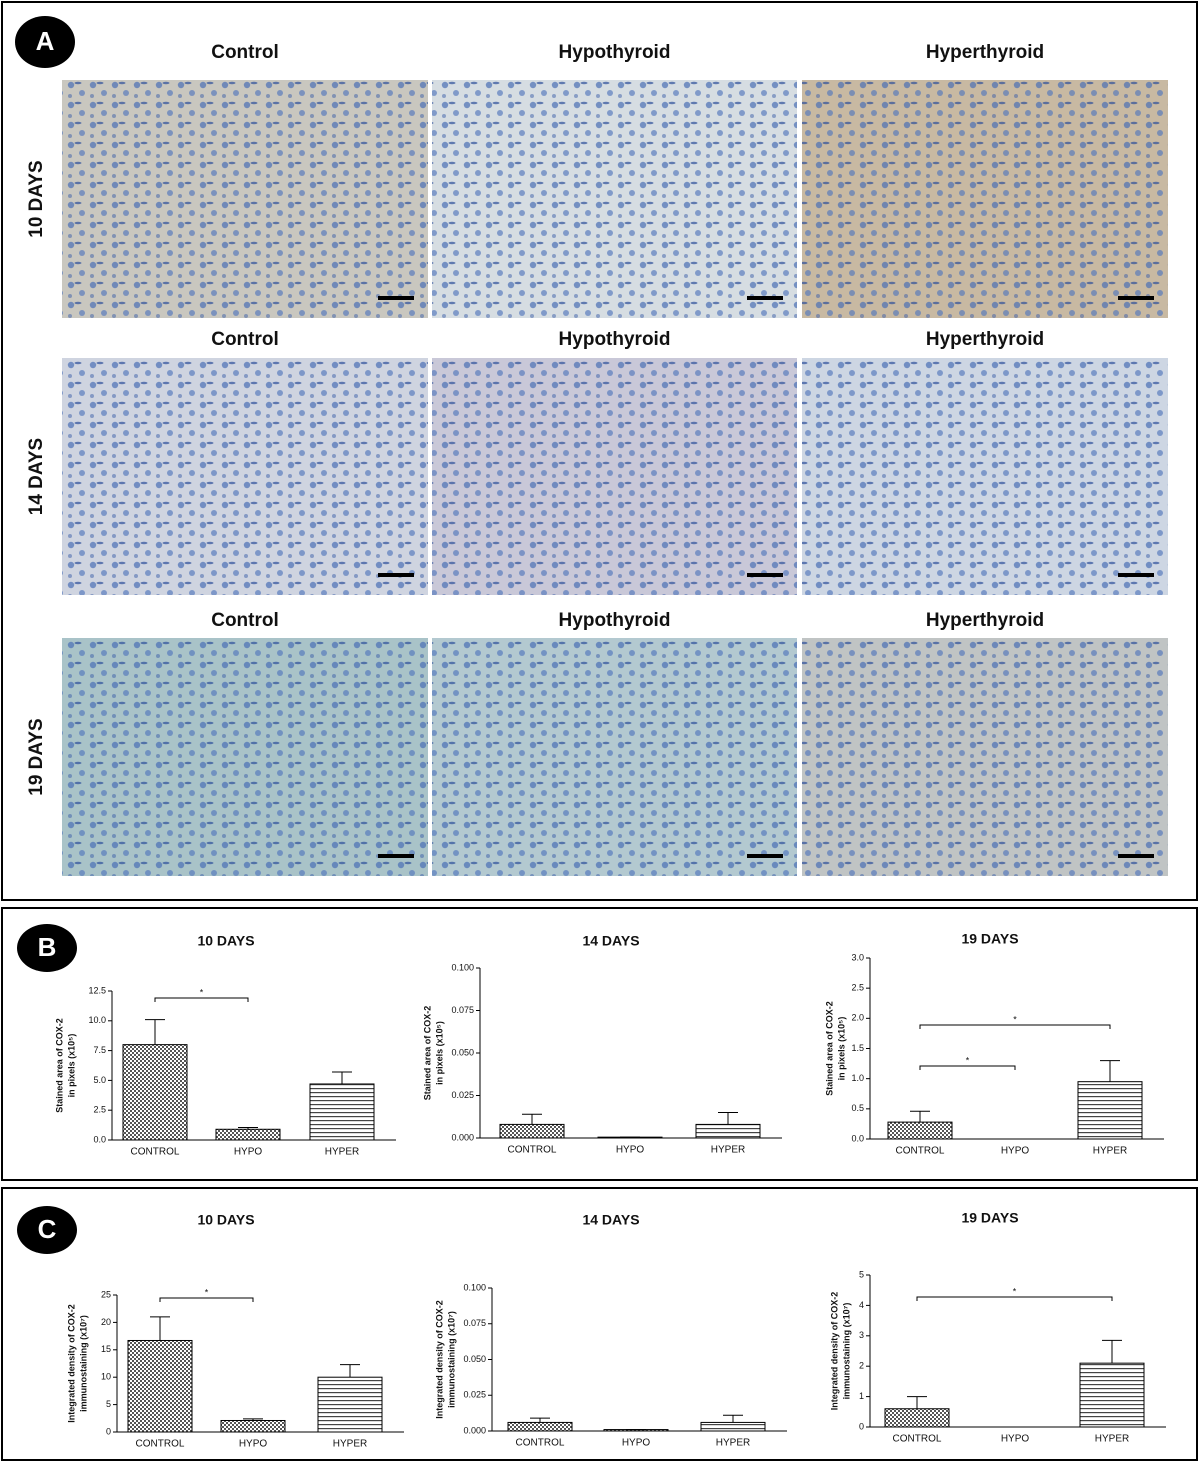  What do you see at coordinates (97, 1020) in the screenshot?
I see `y-tick-label: 10.0` at bounding box center [97, 1020].